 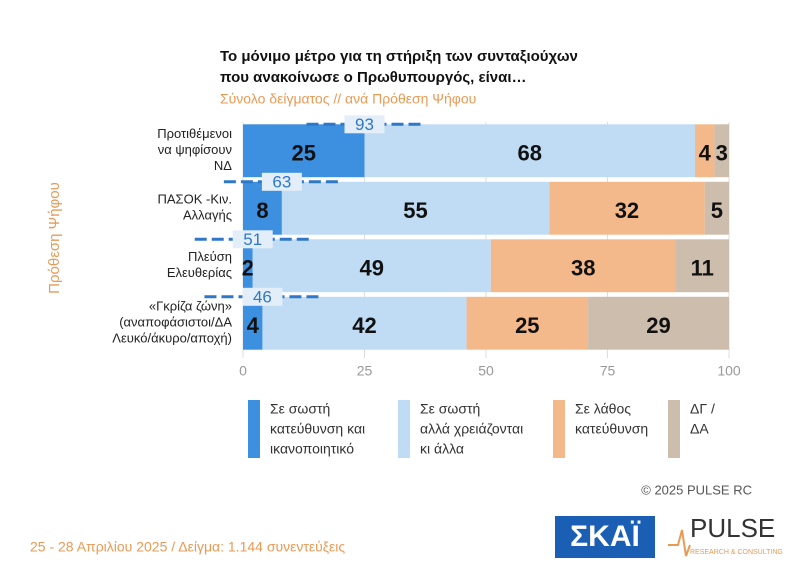 What do you see at coordinates (702, 409) in the screenshot?
I see `legend-label: ΔΓ /` at bounding box center [702, 409].